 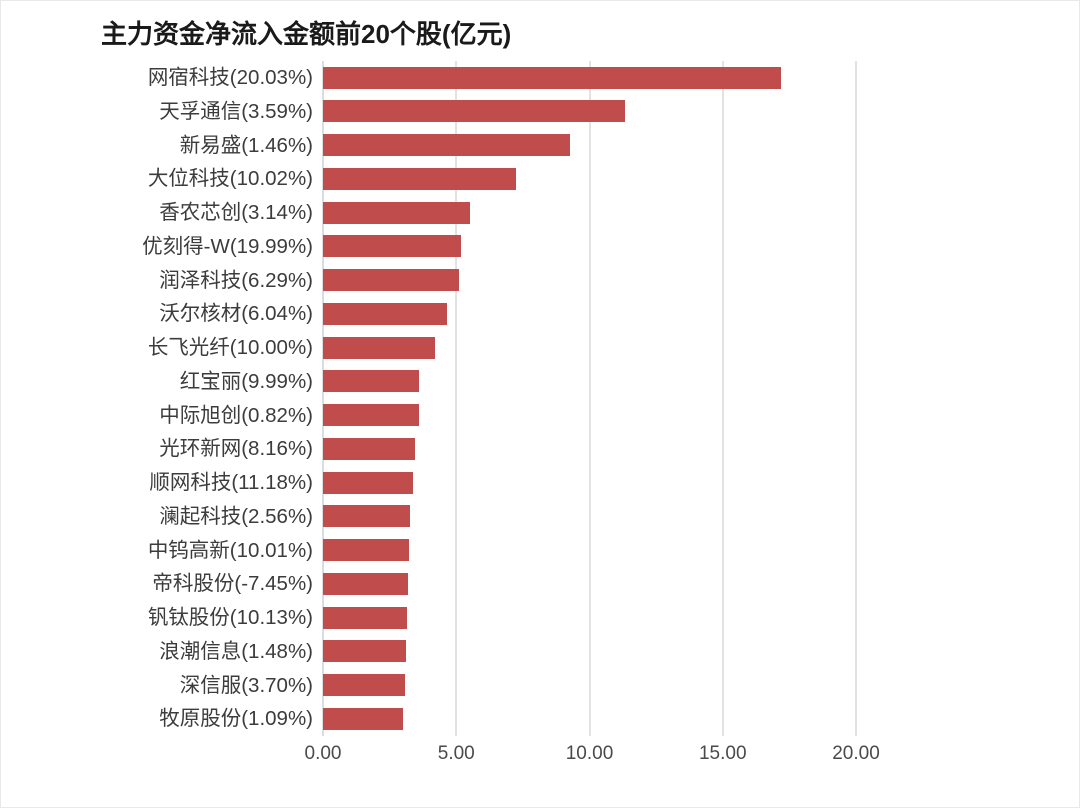 What do you see at coordinates (236, 212) in the screenshot?
I see `category-label: 香农芯创(3.14%)` at bounding box center [236, 212].